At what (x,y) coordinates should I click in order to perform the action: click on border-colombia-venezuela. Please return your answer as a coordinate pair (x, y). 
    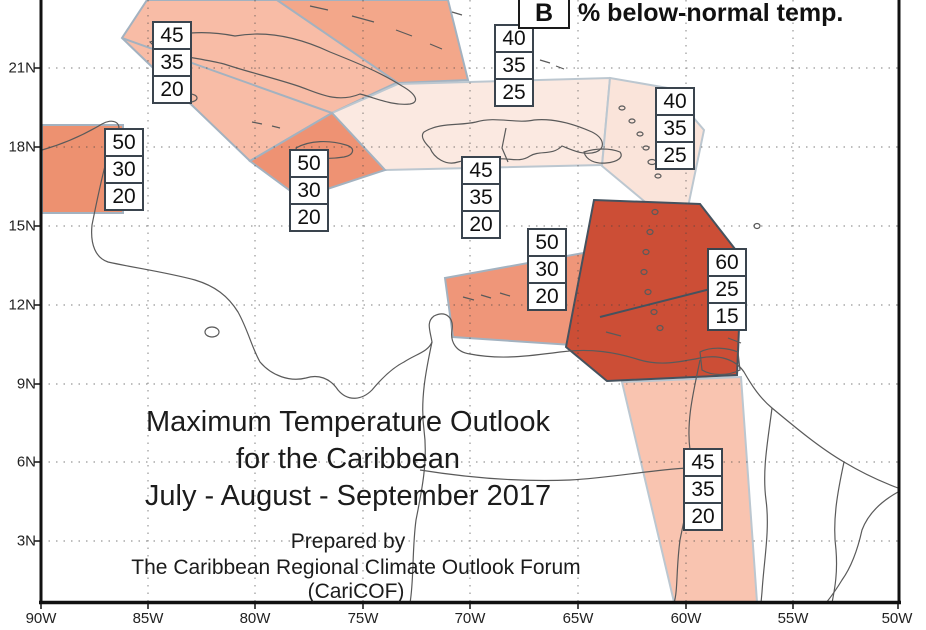
    Looking at the image, I should click on (421, 472).